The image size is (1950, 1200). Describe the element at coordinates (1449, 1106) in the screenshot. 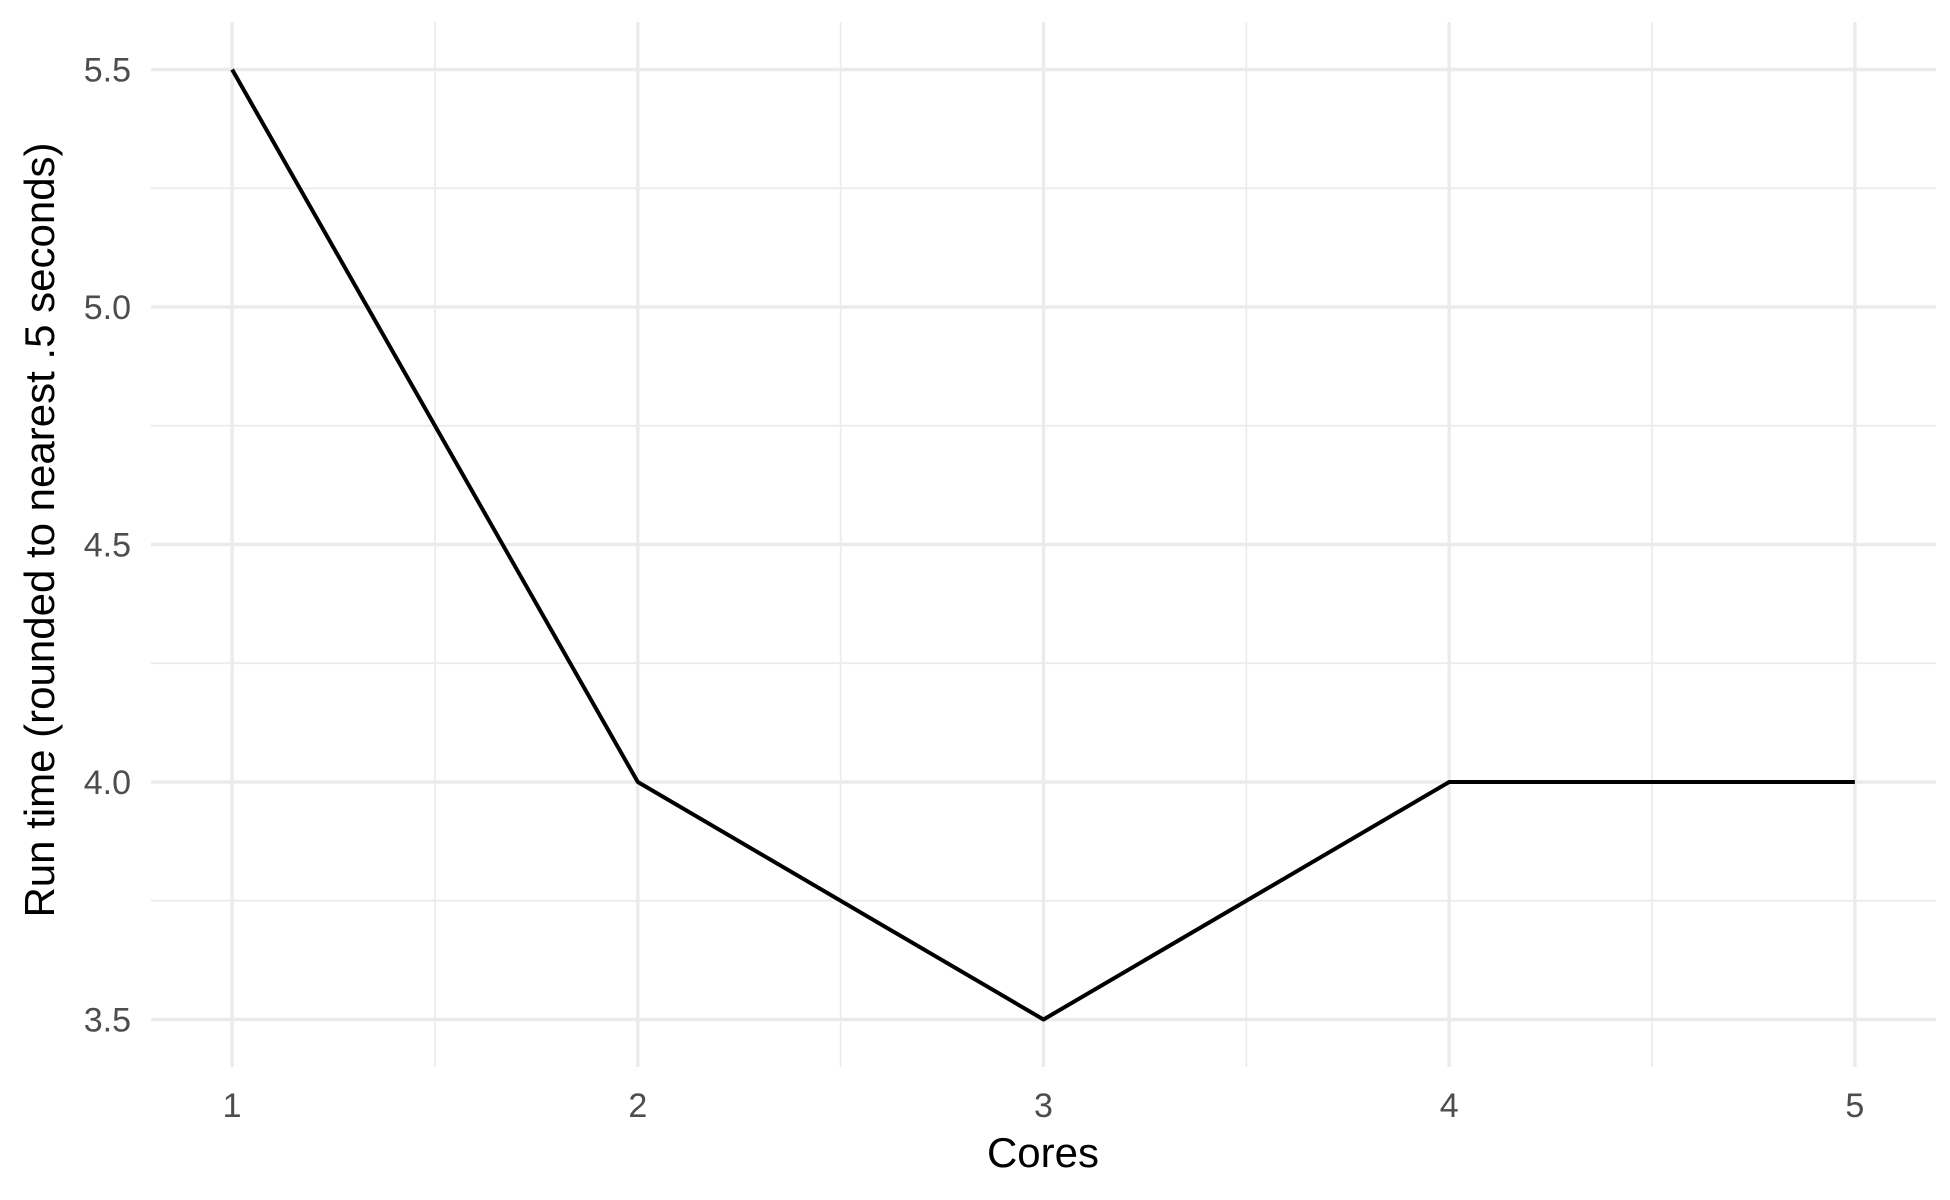

I see `x-tick-label-3: 4` at that location.